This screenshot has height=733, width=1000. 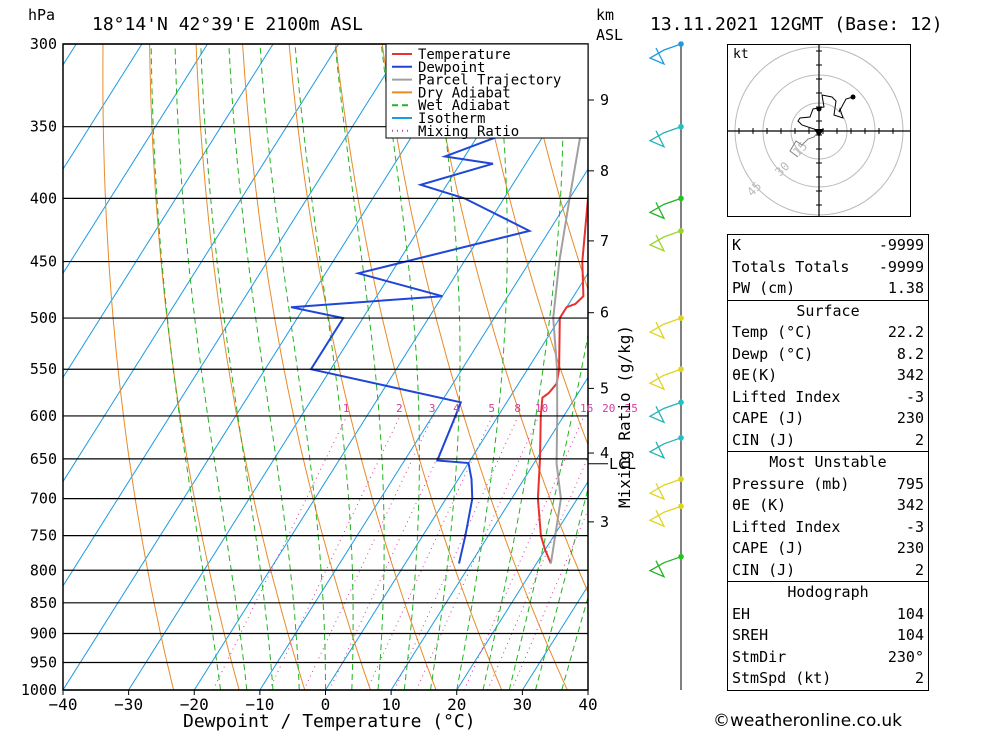 I want to click on mixing-ratio-label: 5, so click(x=491, y=408).